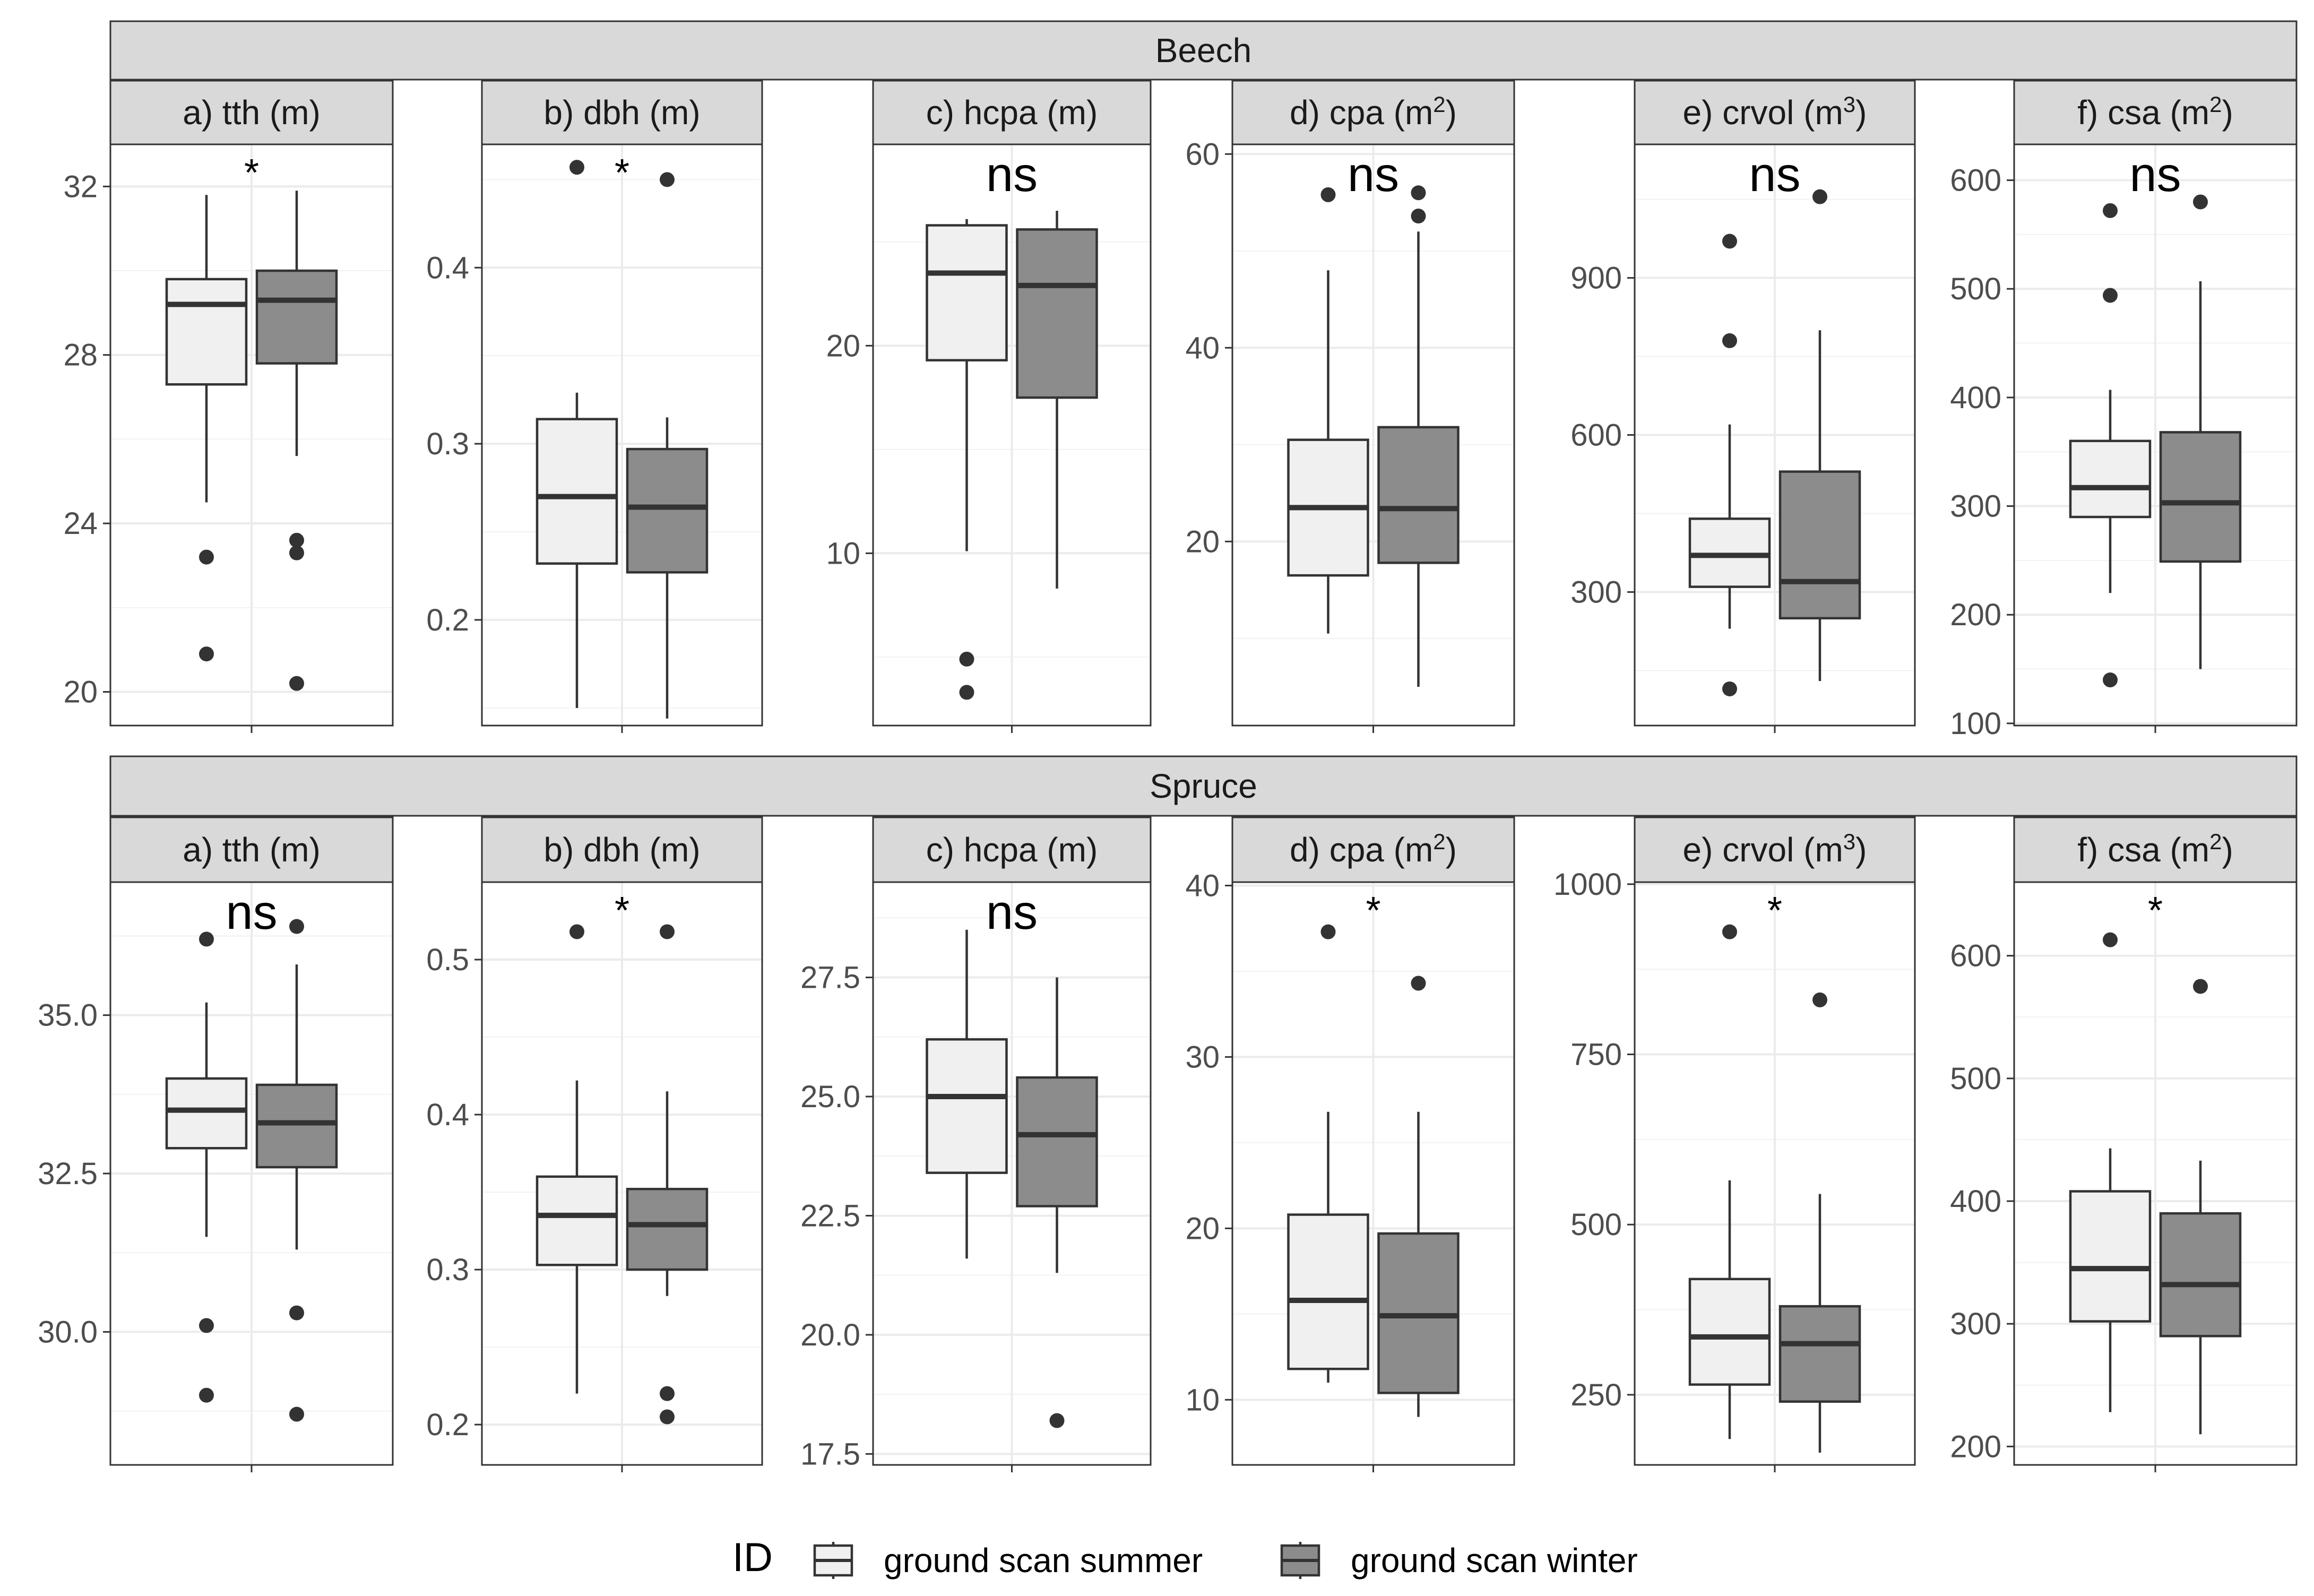 Image resolution: width=2314 pixels, height=1596 pixels. Describe the element at coordinates (830, 1335) in the screenshot. I see `y-tick-label: 20.0` at that location.